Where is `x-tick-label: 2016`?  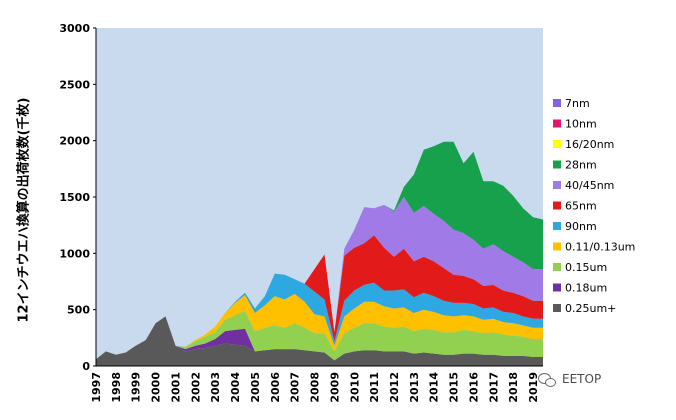
x-tick-label: 2016 is located at coordinates (473, 387).